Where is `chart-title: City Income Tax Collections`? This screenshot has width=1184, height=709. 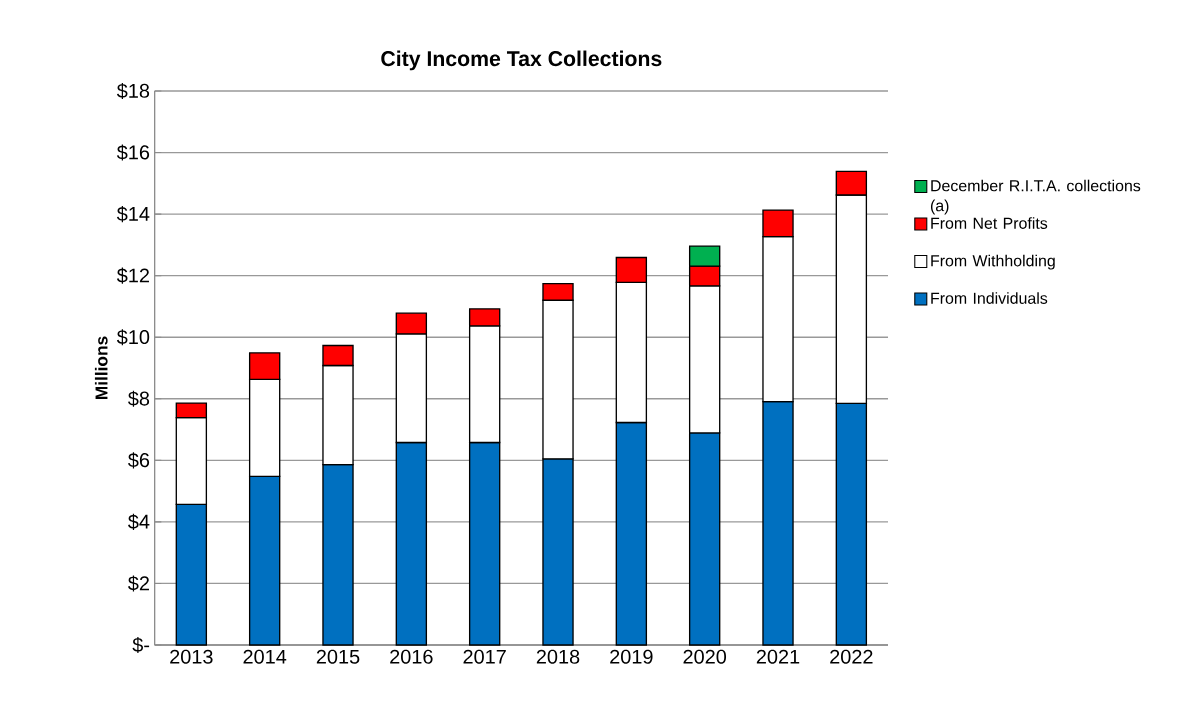
chart-title: City Income Tax Collections is located at coordinates (521, 60).